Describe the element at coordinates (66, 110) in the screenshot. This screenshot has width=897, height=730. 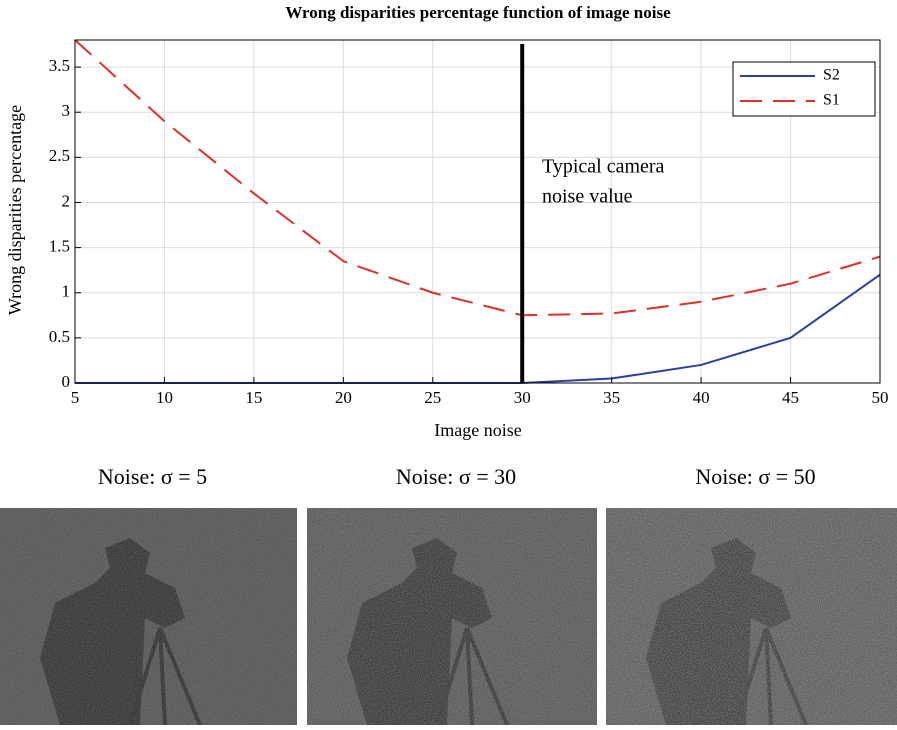
I see `y-tick-label: 3` at that location.